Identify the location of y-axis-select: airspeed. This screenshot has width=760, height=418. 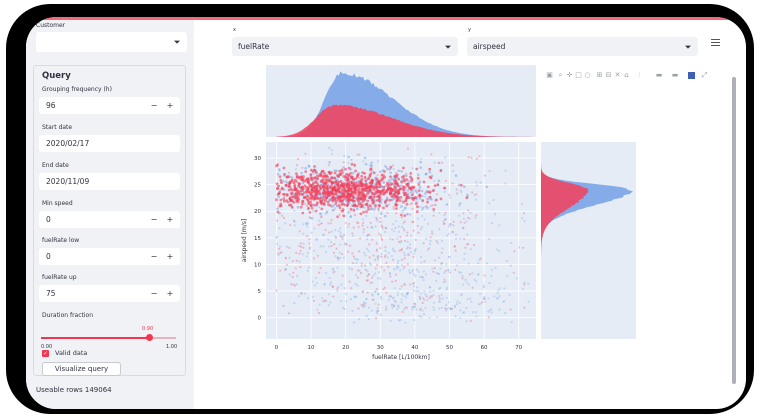
(582, 46).